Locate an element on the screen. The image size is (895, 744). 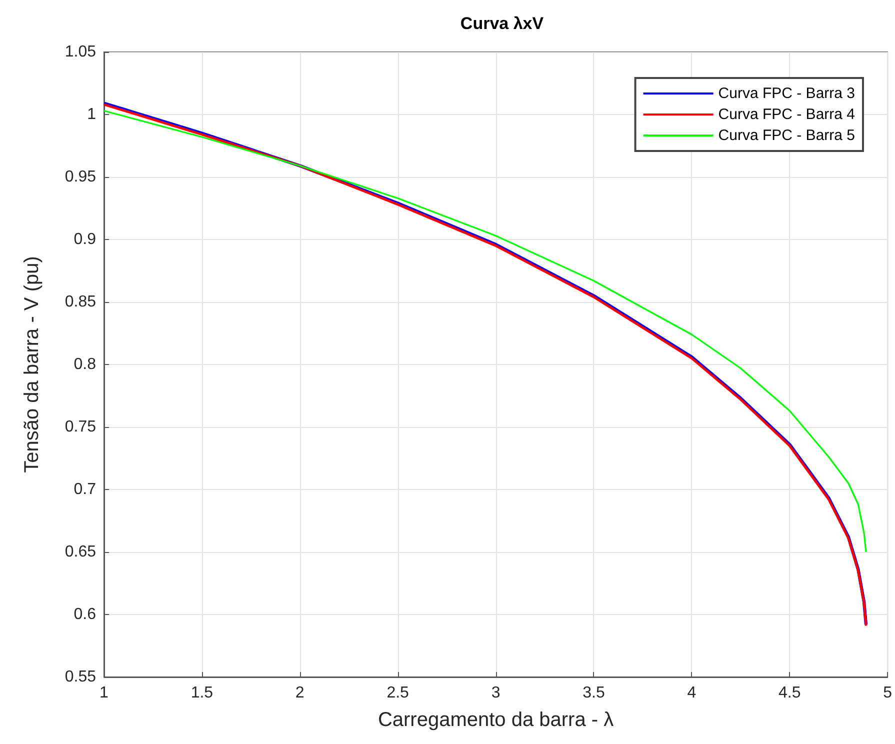
y-tick-label: 0.55 is located at coordinates (80, 677).